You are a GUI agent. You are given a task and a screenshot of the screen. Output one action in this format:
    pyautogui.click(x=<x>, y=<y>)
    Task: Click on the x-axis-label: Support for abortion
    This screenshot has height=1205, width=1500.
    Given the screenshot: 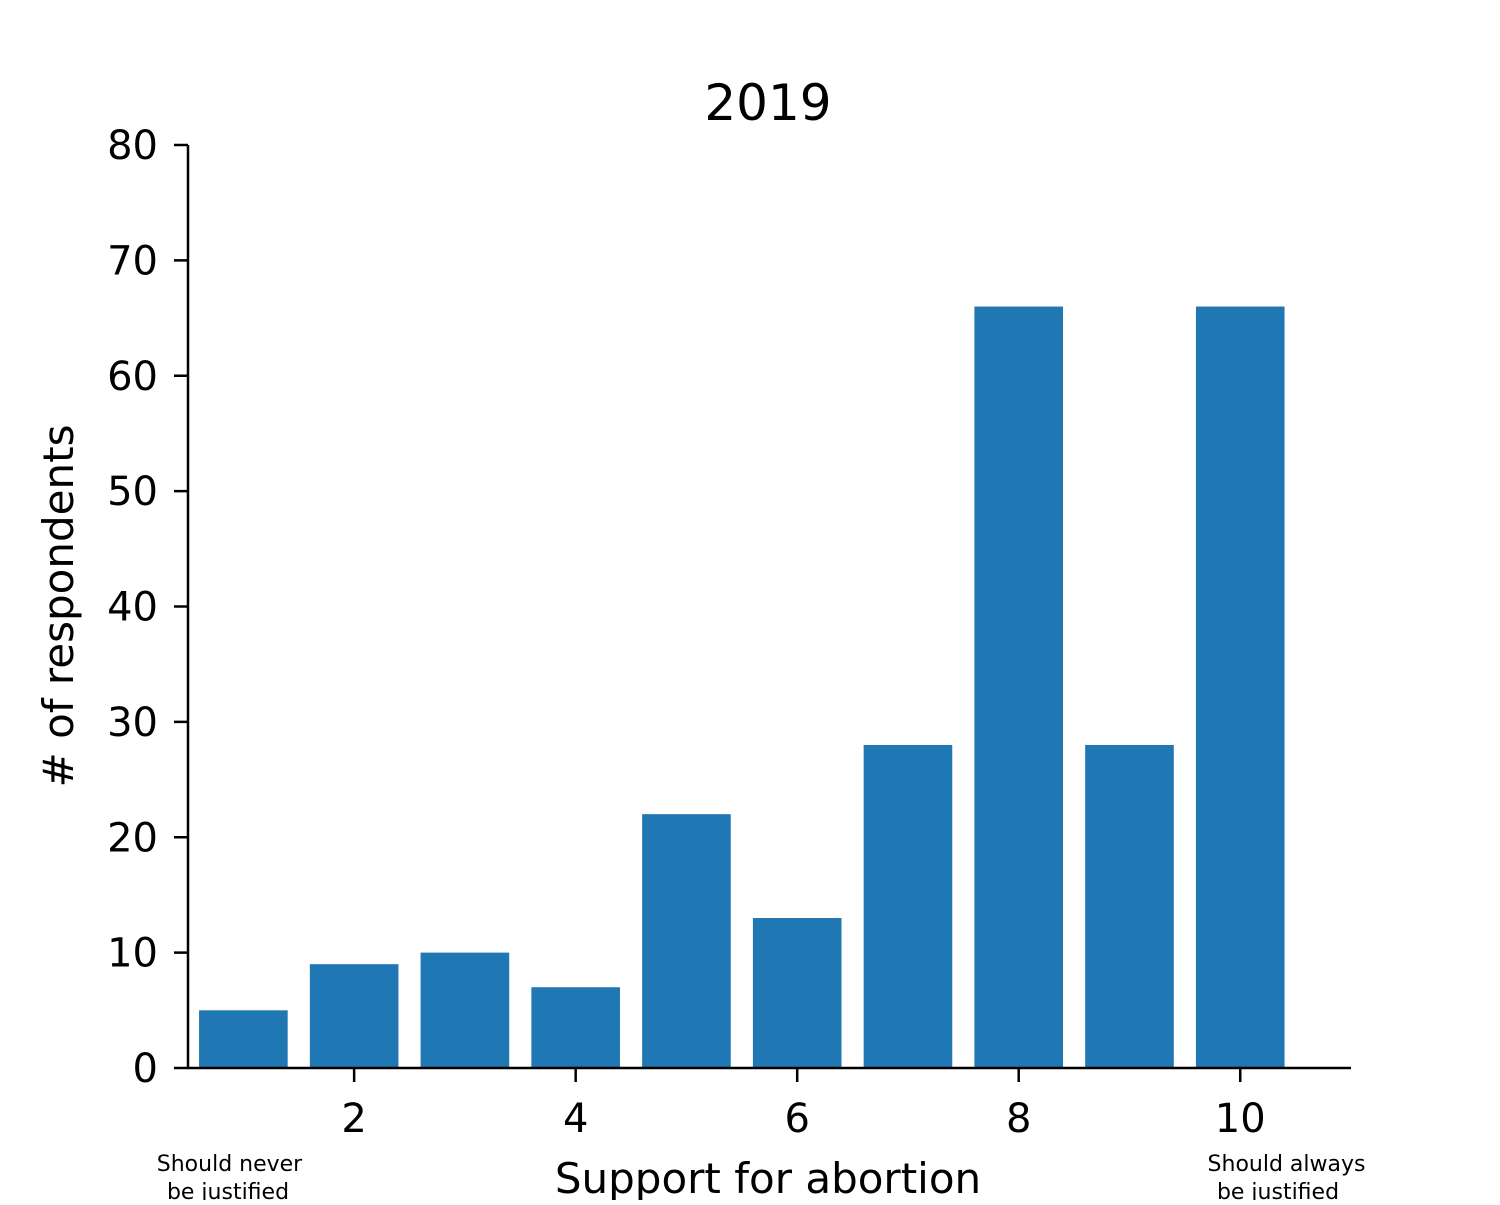 What is the action you would take?
    pyautogui.click(x=768, y=1177)
    